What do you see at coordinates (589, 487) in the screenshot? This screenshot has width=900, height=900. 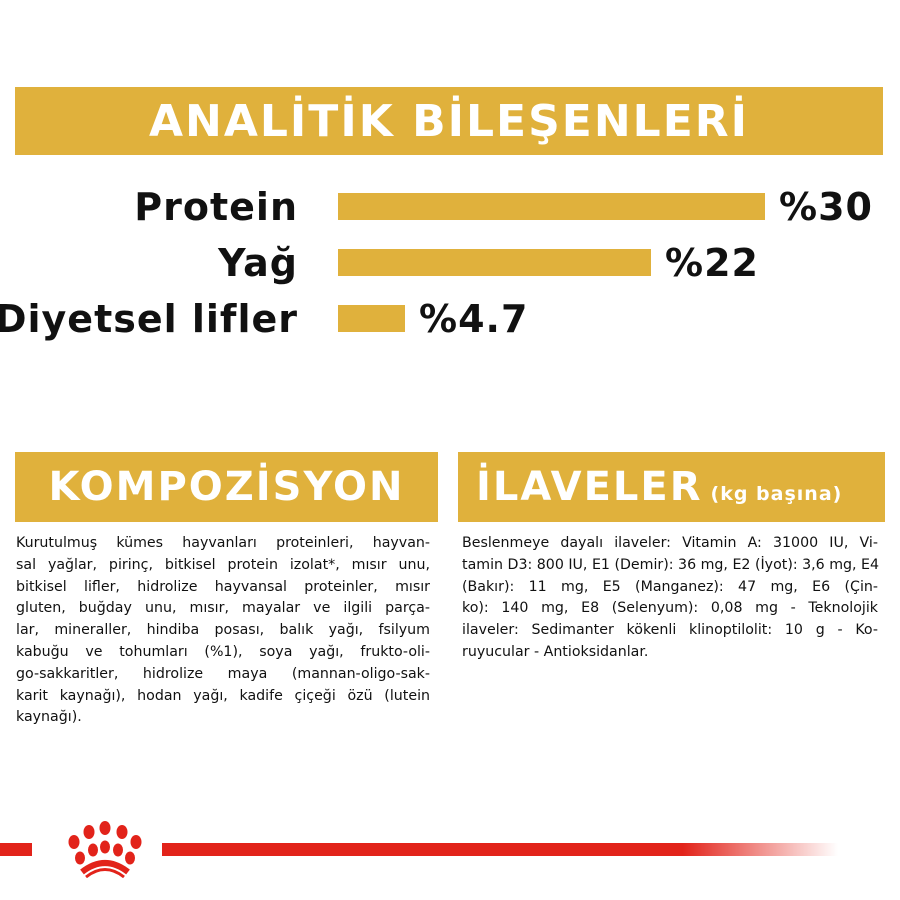 I see `additives-title: İLAVELER` at bounding box center [589, 487].